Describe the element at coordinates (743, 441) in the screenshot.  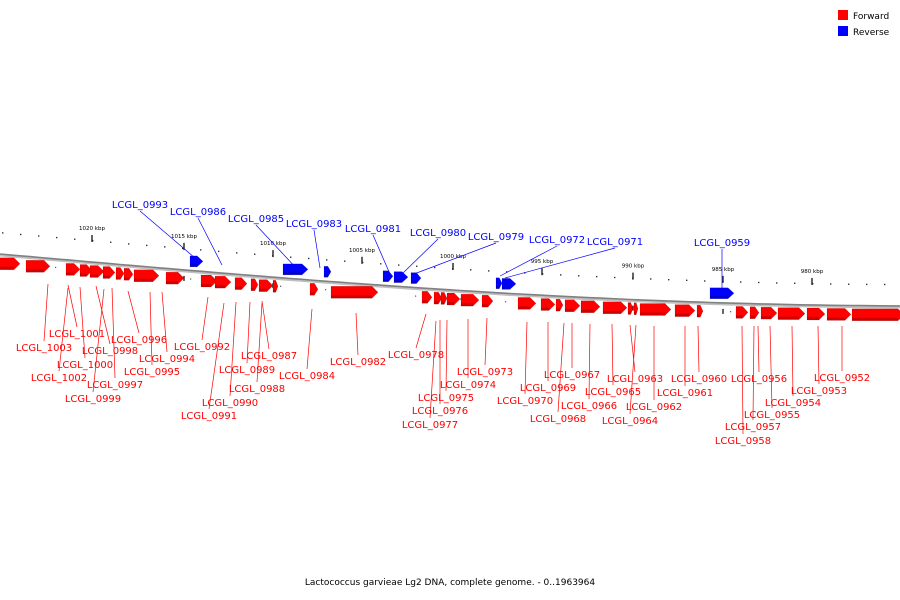
I see `forward-gene-label: LCGL_0958` at that location.